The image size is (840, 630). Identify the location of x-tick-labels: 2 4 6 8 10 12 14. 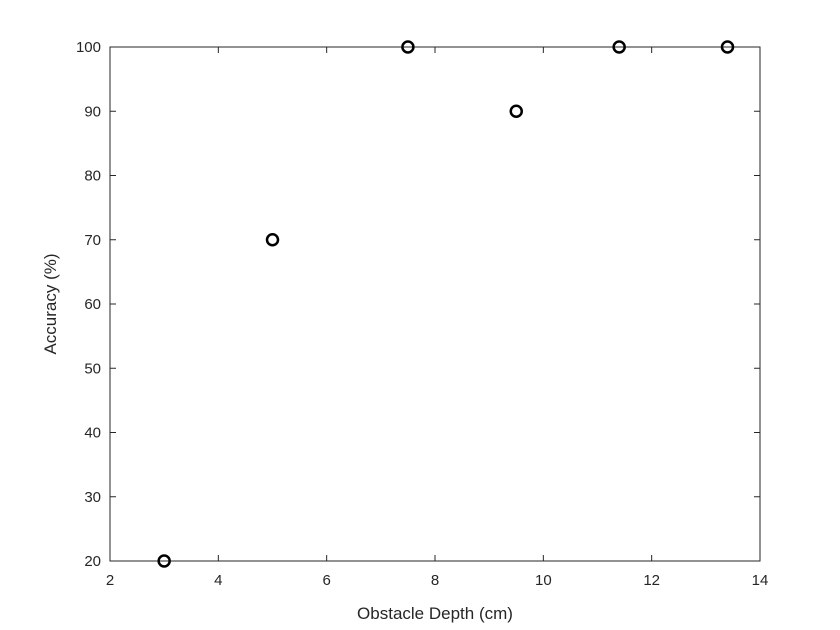
(437, 580).